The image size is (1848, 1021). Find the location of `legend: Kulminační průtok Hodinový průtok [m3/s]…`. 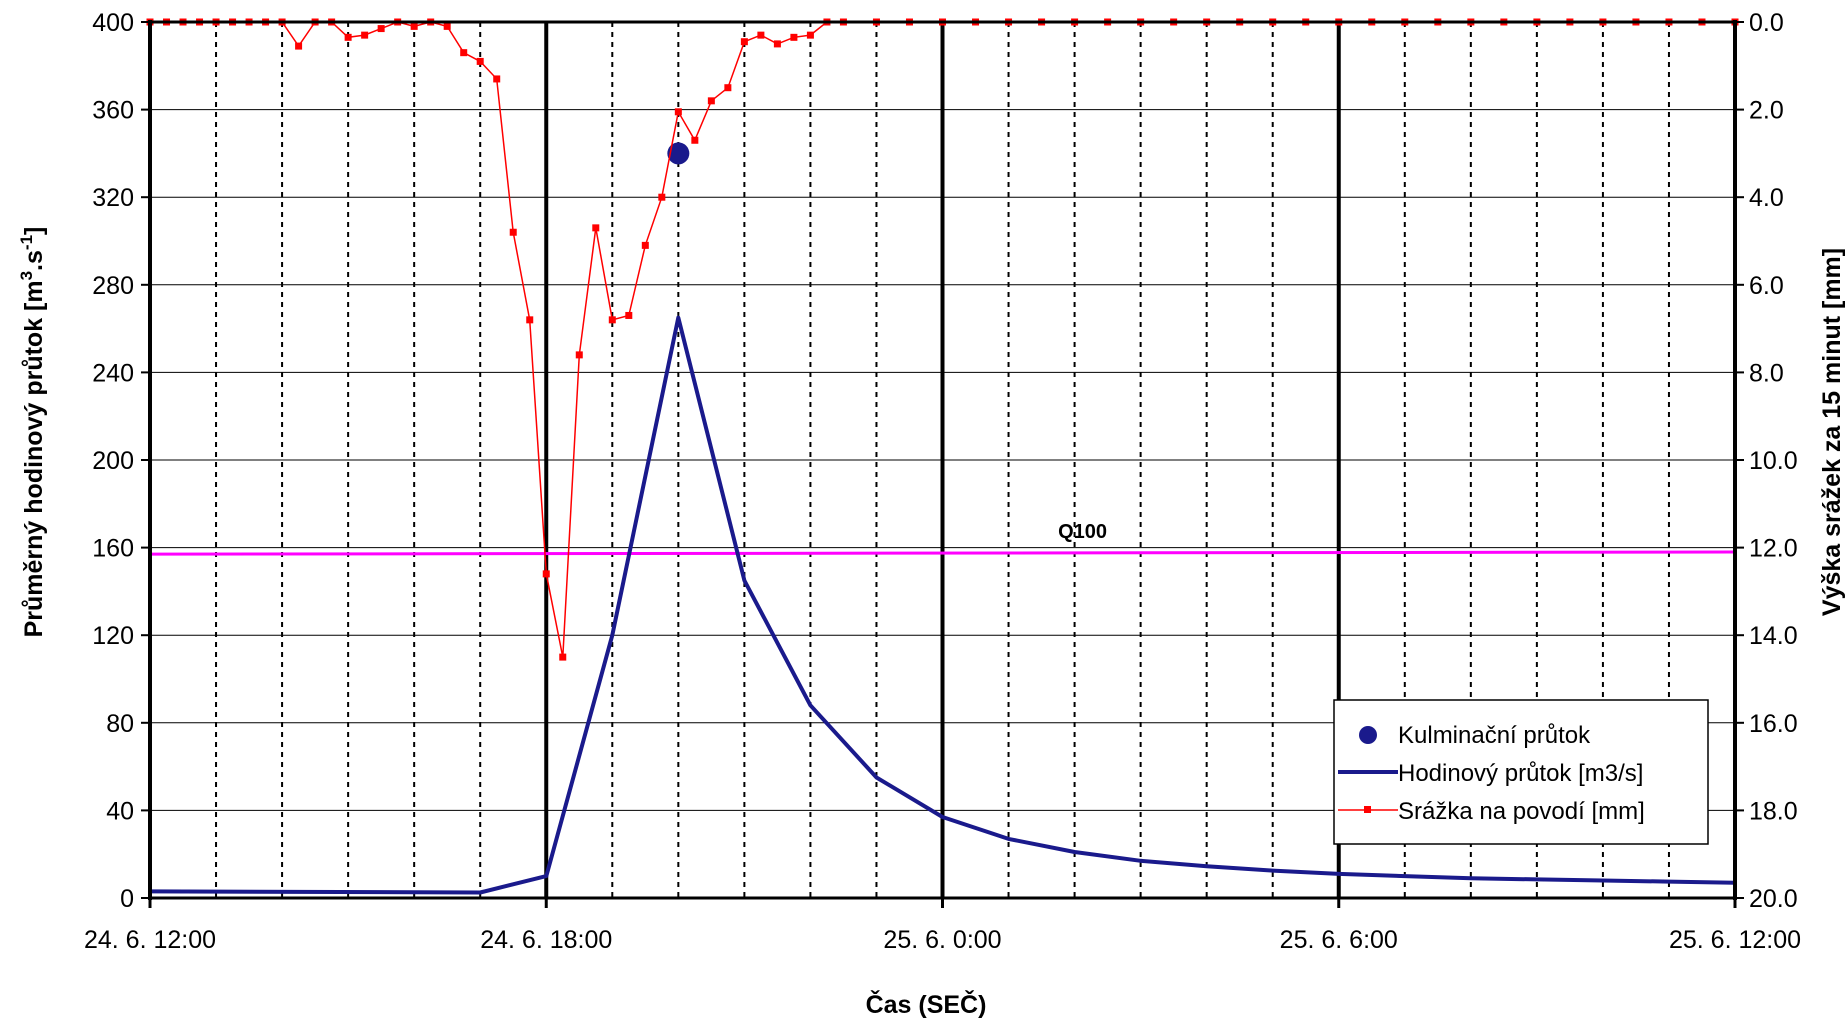

legend: Kulminační průtok Hodinový průtok [m3/s]… is located at coordinates (1521, 772).